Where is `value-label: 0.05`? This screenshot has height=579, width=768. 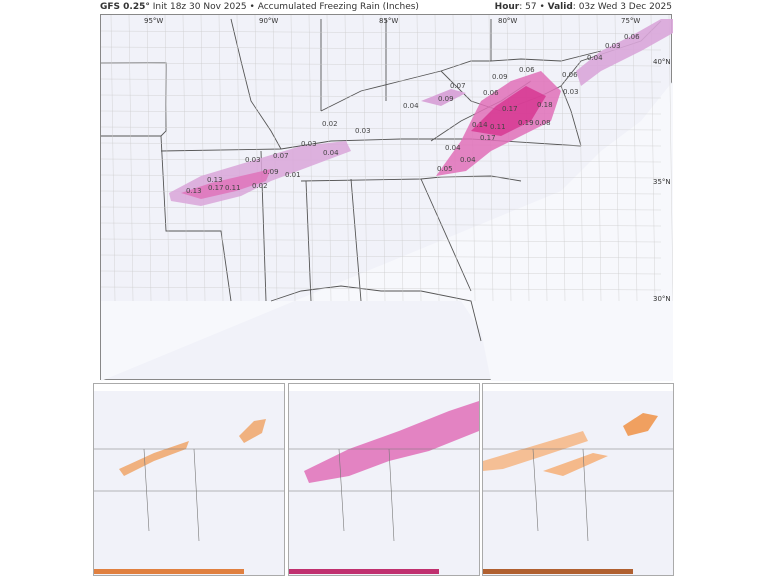
value-label: 0.05 is located at coordinates (445, 169).